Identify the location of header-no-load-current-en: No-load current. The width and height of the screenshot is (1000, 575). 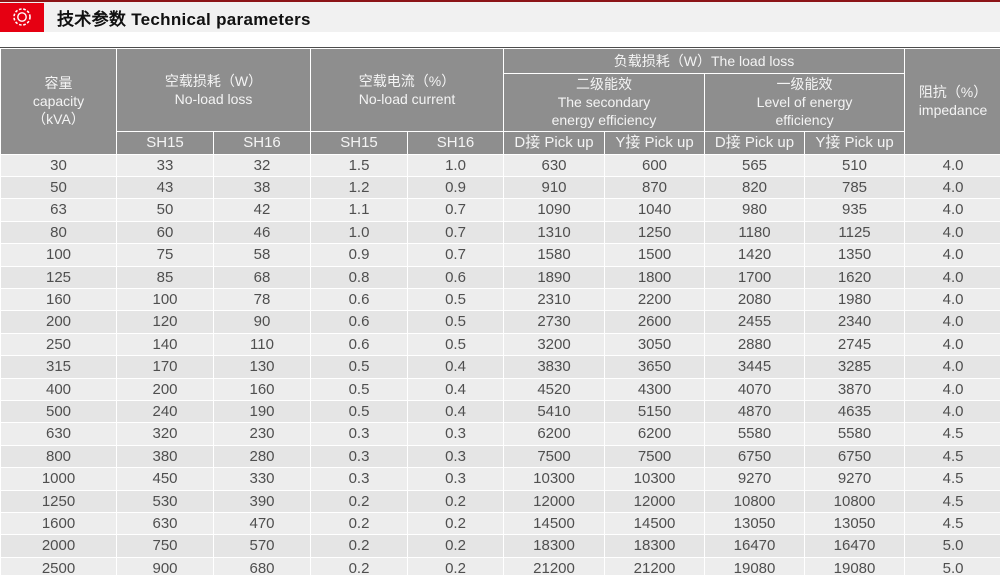
(407, 98).